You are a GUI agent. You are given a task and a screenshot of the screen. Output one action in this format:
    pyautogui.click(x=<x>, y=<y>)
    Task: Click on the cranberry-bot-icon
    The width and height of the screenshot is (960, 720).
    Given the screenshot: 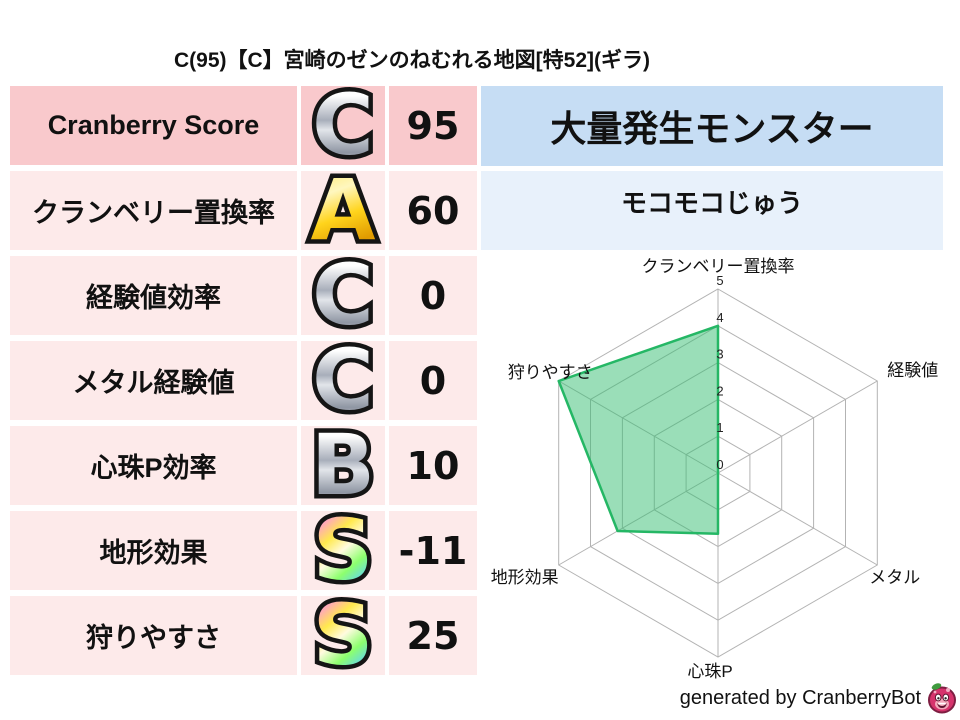 What is the action you would take?
    pyautogui.click(x=942, y=698)
    